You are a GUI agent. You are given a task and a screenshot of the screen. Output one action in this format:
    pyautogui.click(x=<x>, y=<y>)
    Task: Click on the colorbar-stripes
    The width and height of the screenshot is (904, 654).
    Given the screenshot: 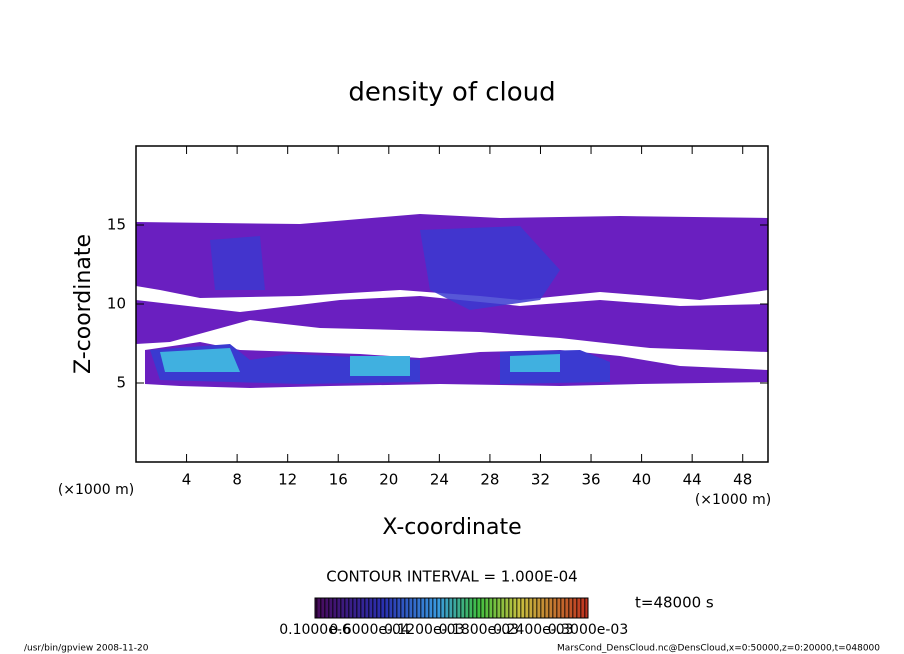 What is the action you would take?
    pyautogui.click(x=451, y=608)
    